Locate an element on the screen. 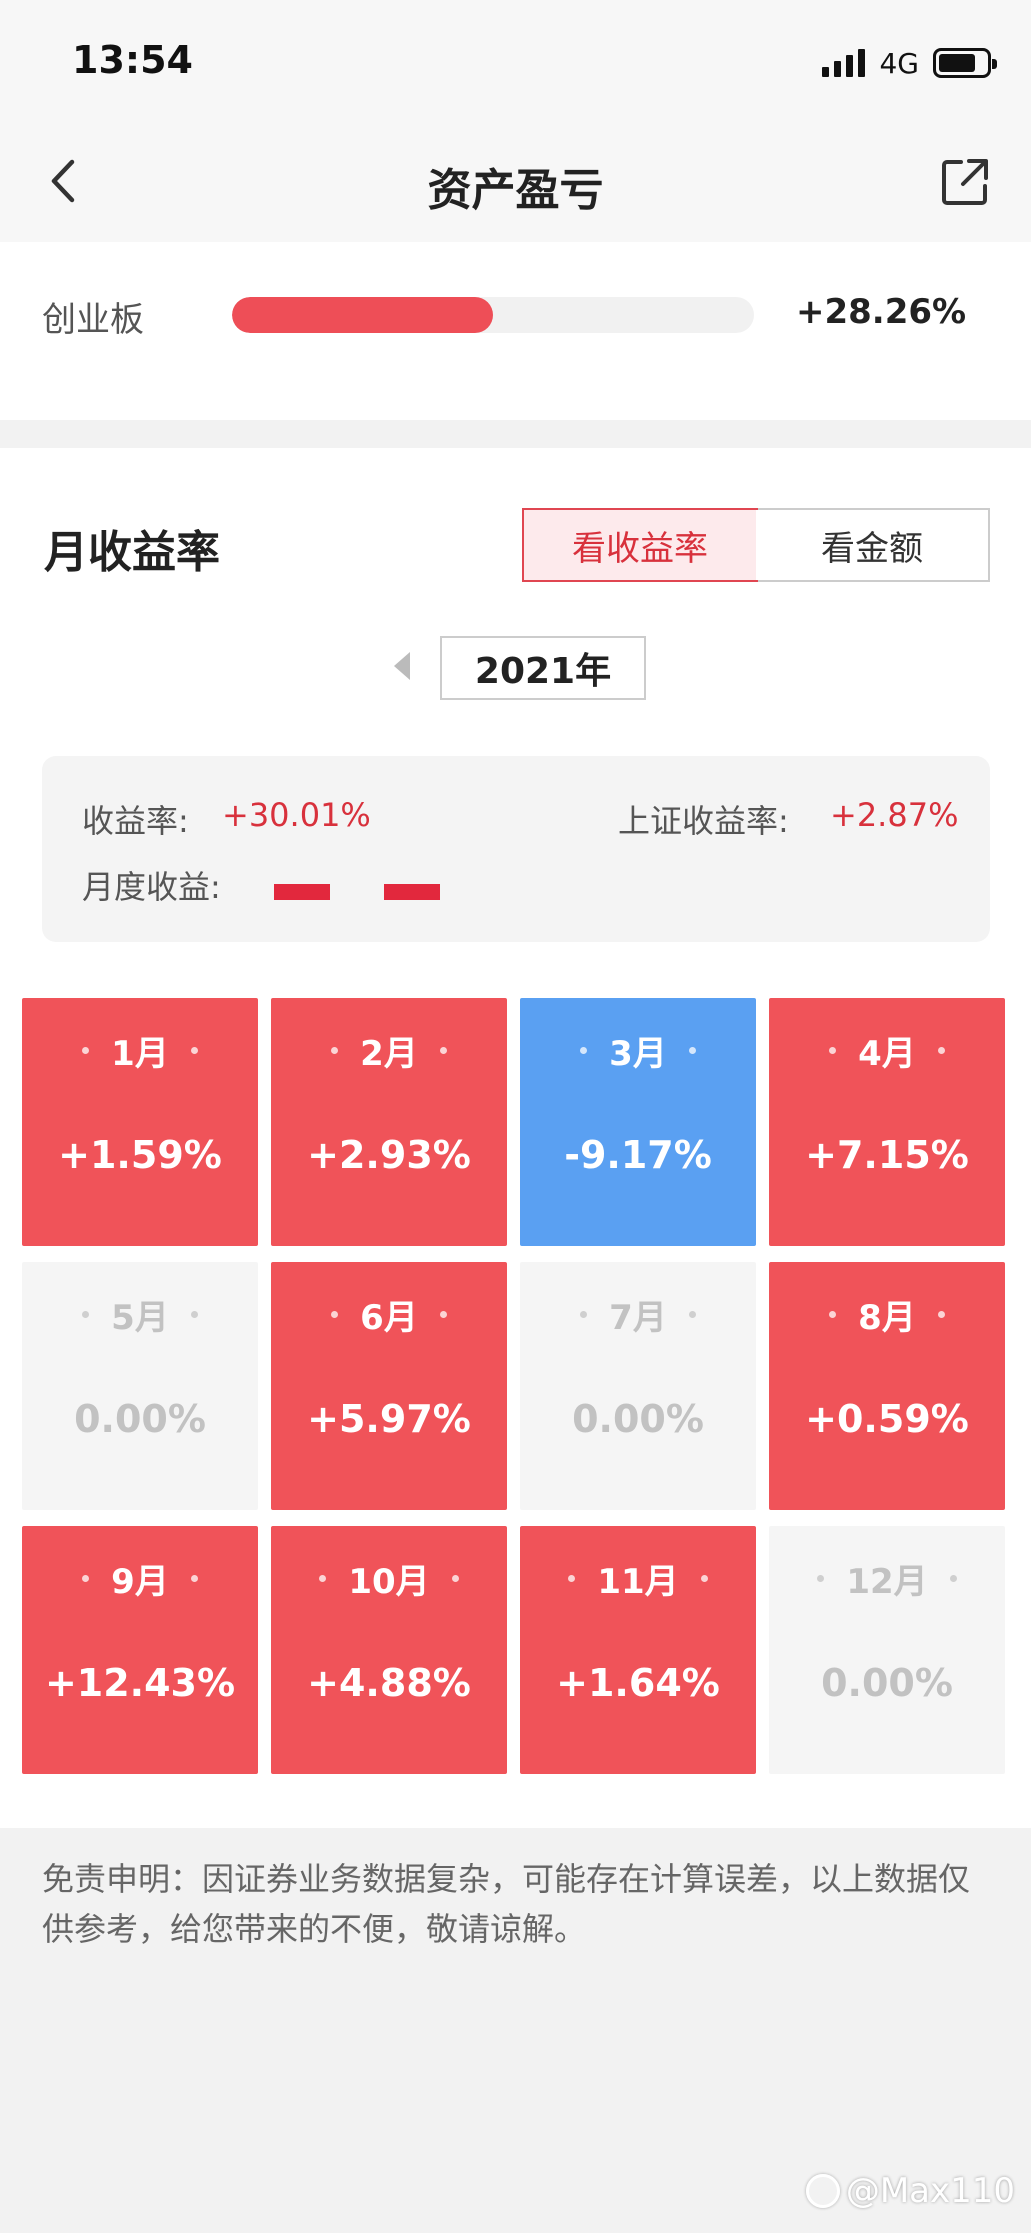  index-progress-fill is located at coordinates (362, 315).